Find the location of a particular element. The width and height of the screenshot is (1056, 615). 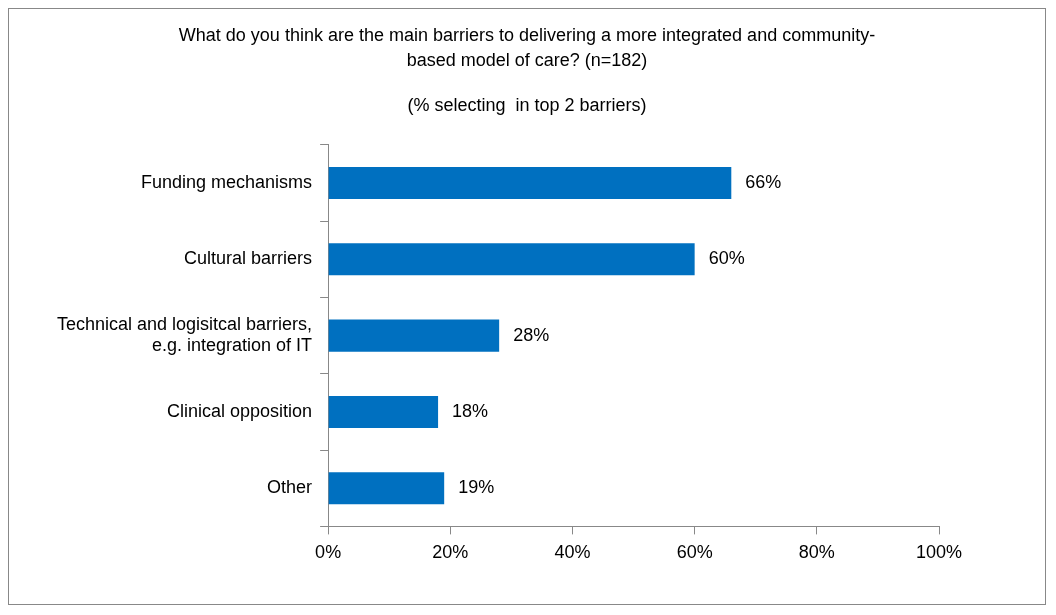

x-tick-label: 40% is located at coordinates (572, 552).